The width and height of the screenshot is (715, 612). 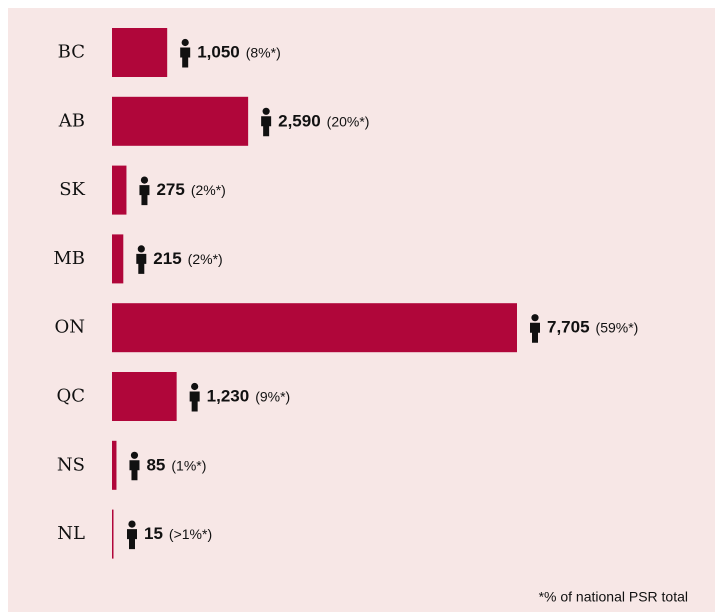 I want to click on value-number: 2,590, so click(x=299, y=121).